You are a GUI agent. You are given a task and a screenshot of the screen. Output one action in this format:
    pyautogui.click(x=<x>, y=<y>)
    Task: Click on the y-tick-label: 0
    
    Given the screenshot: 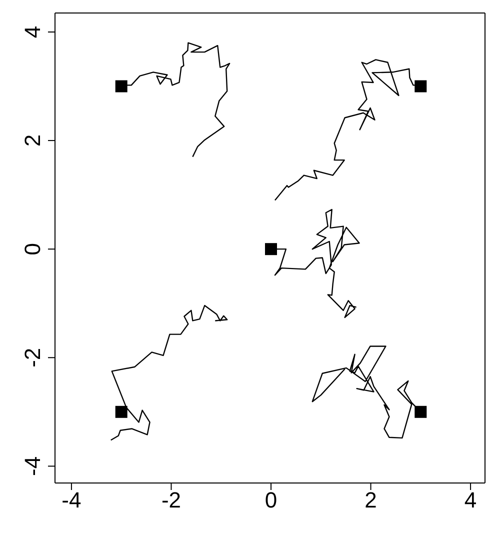 What is the action you would take?
    pyautogui.click(x=32, y=249)
    